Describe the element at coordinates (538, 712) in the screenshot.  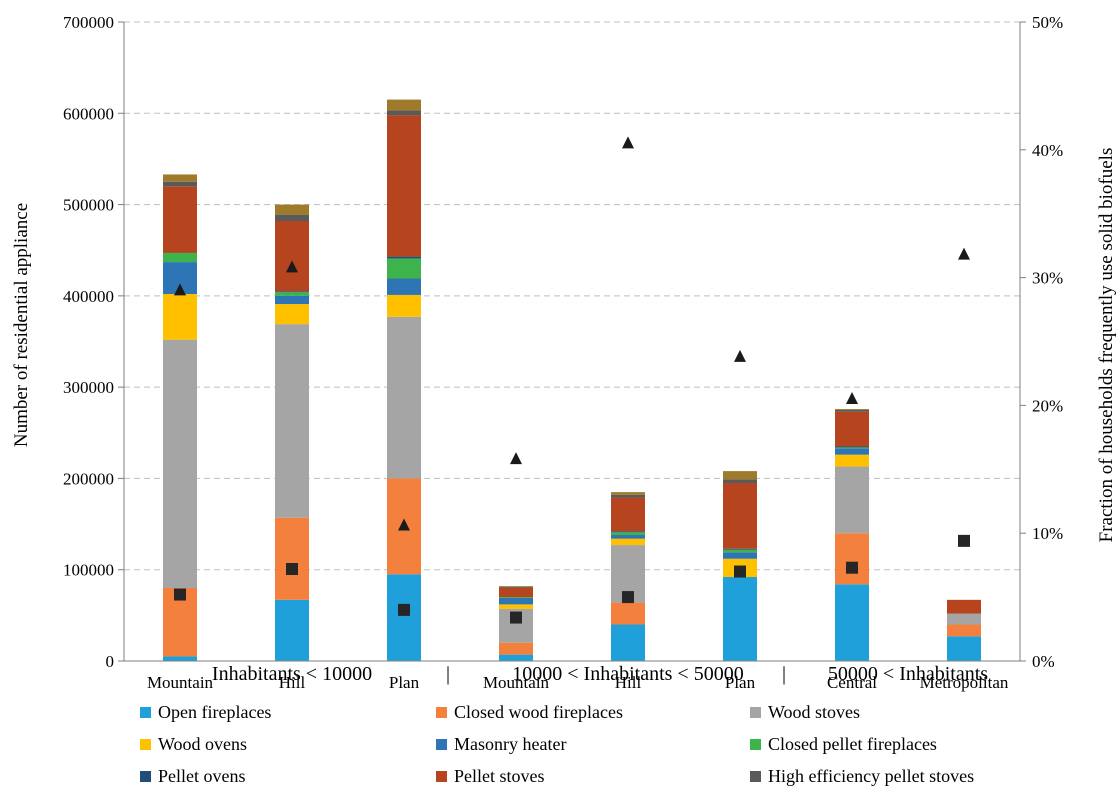
I see `legend-label: Closed wood fireplaces` at that location.